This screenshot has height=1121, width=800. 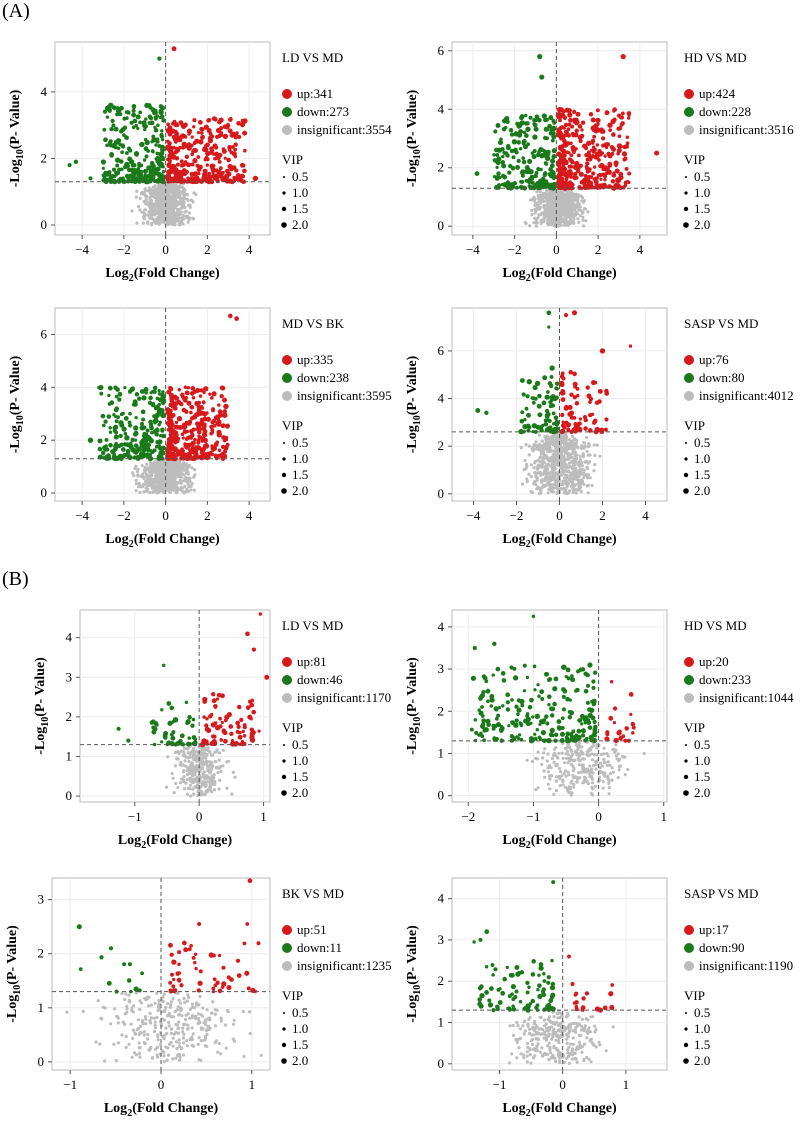 What do you see at coordinates (300, 442) in the screenshot?
I see `vip-size-label: 0.5` at bounding box center [300, 442].